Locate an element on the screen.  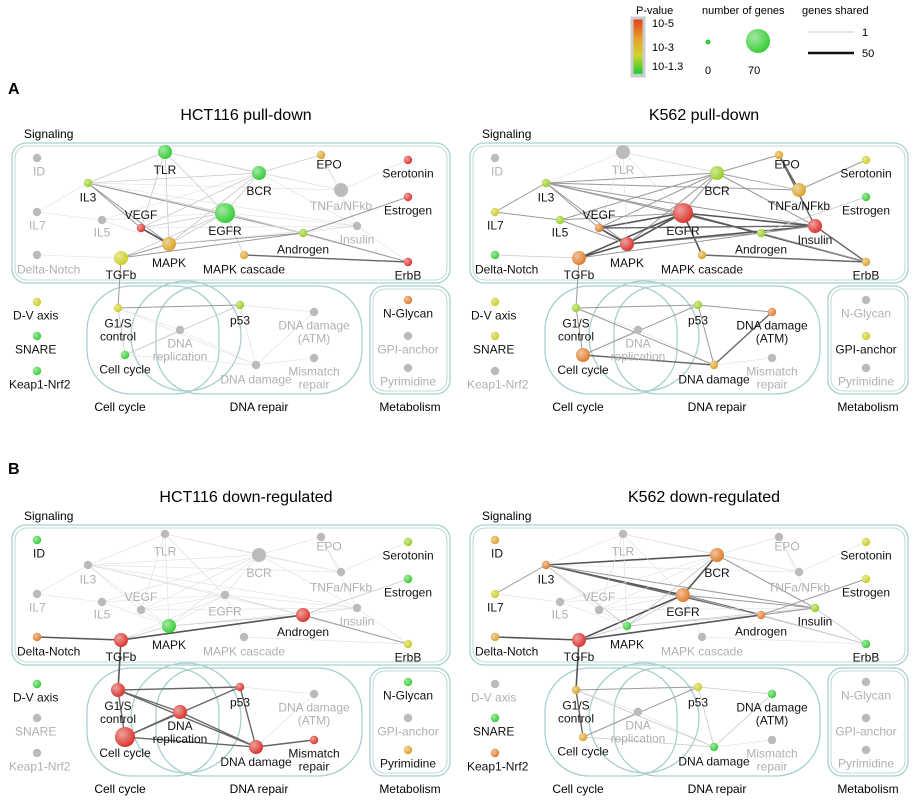
panel-title: HCT116 down-regulated is located at coordinates (245, 497).